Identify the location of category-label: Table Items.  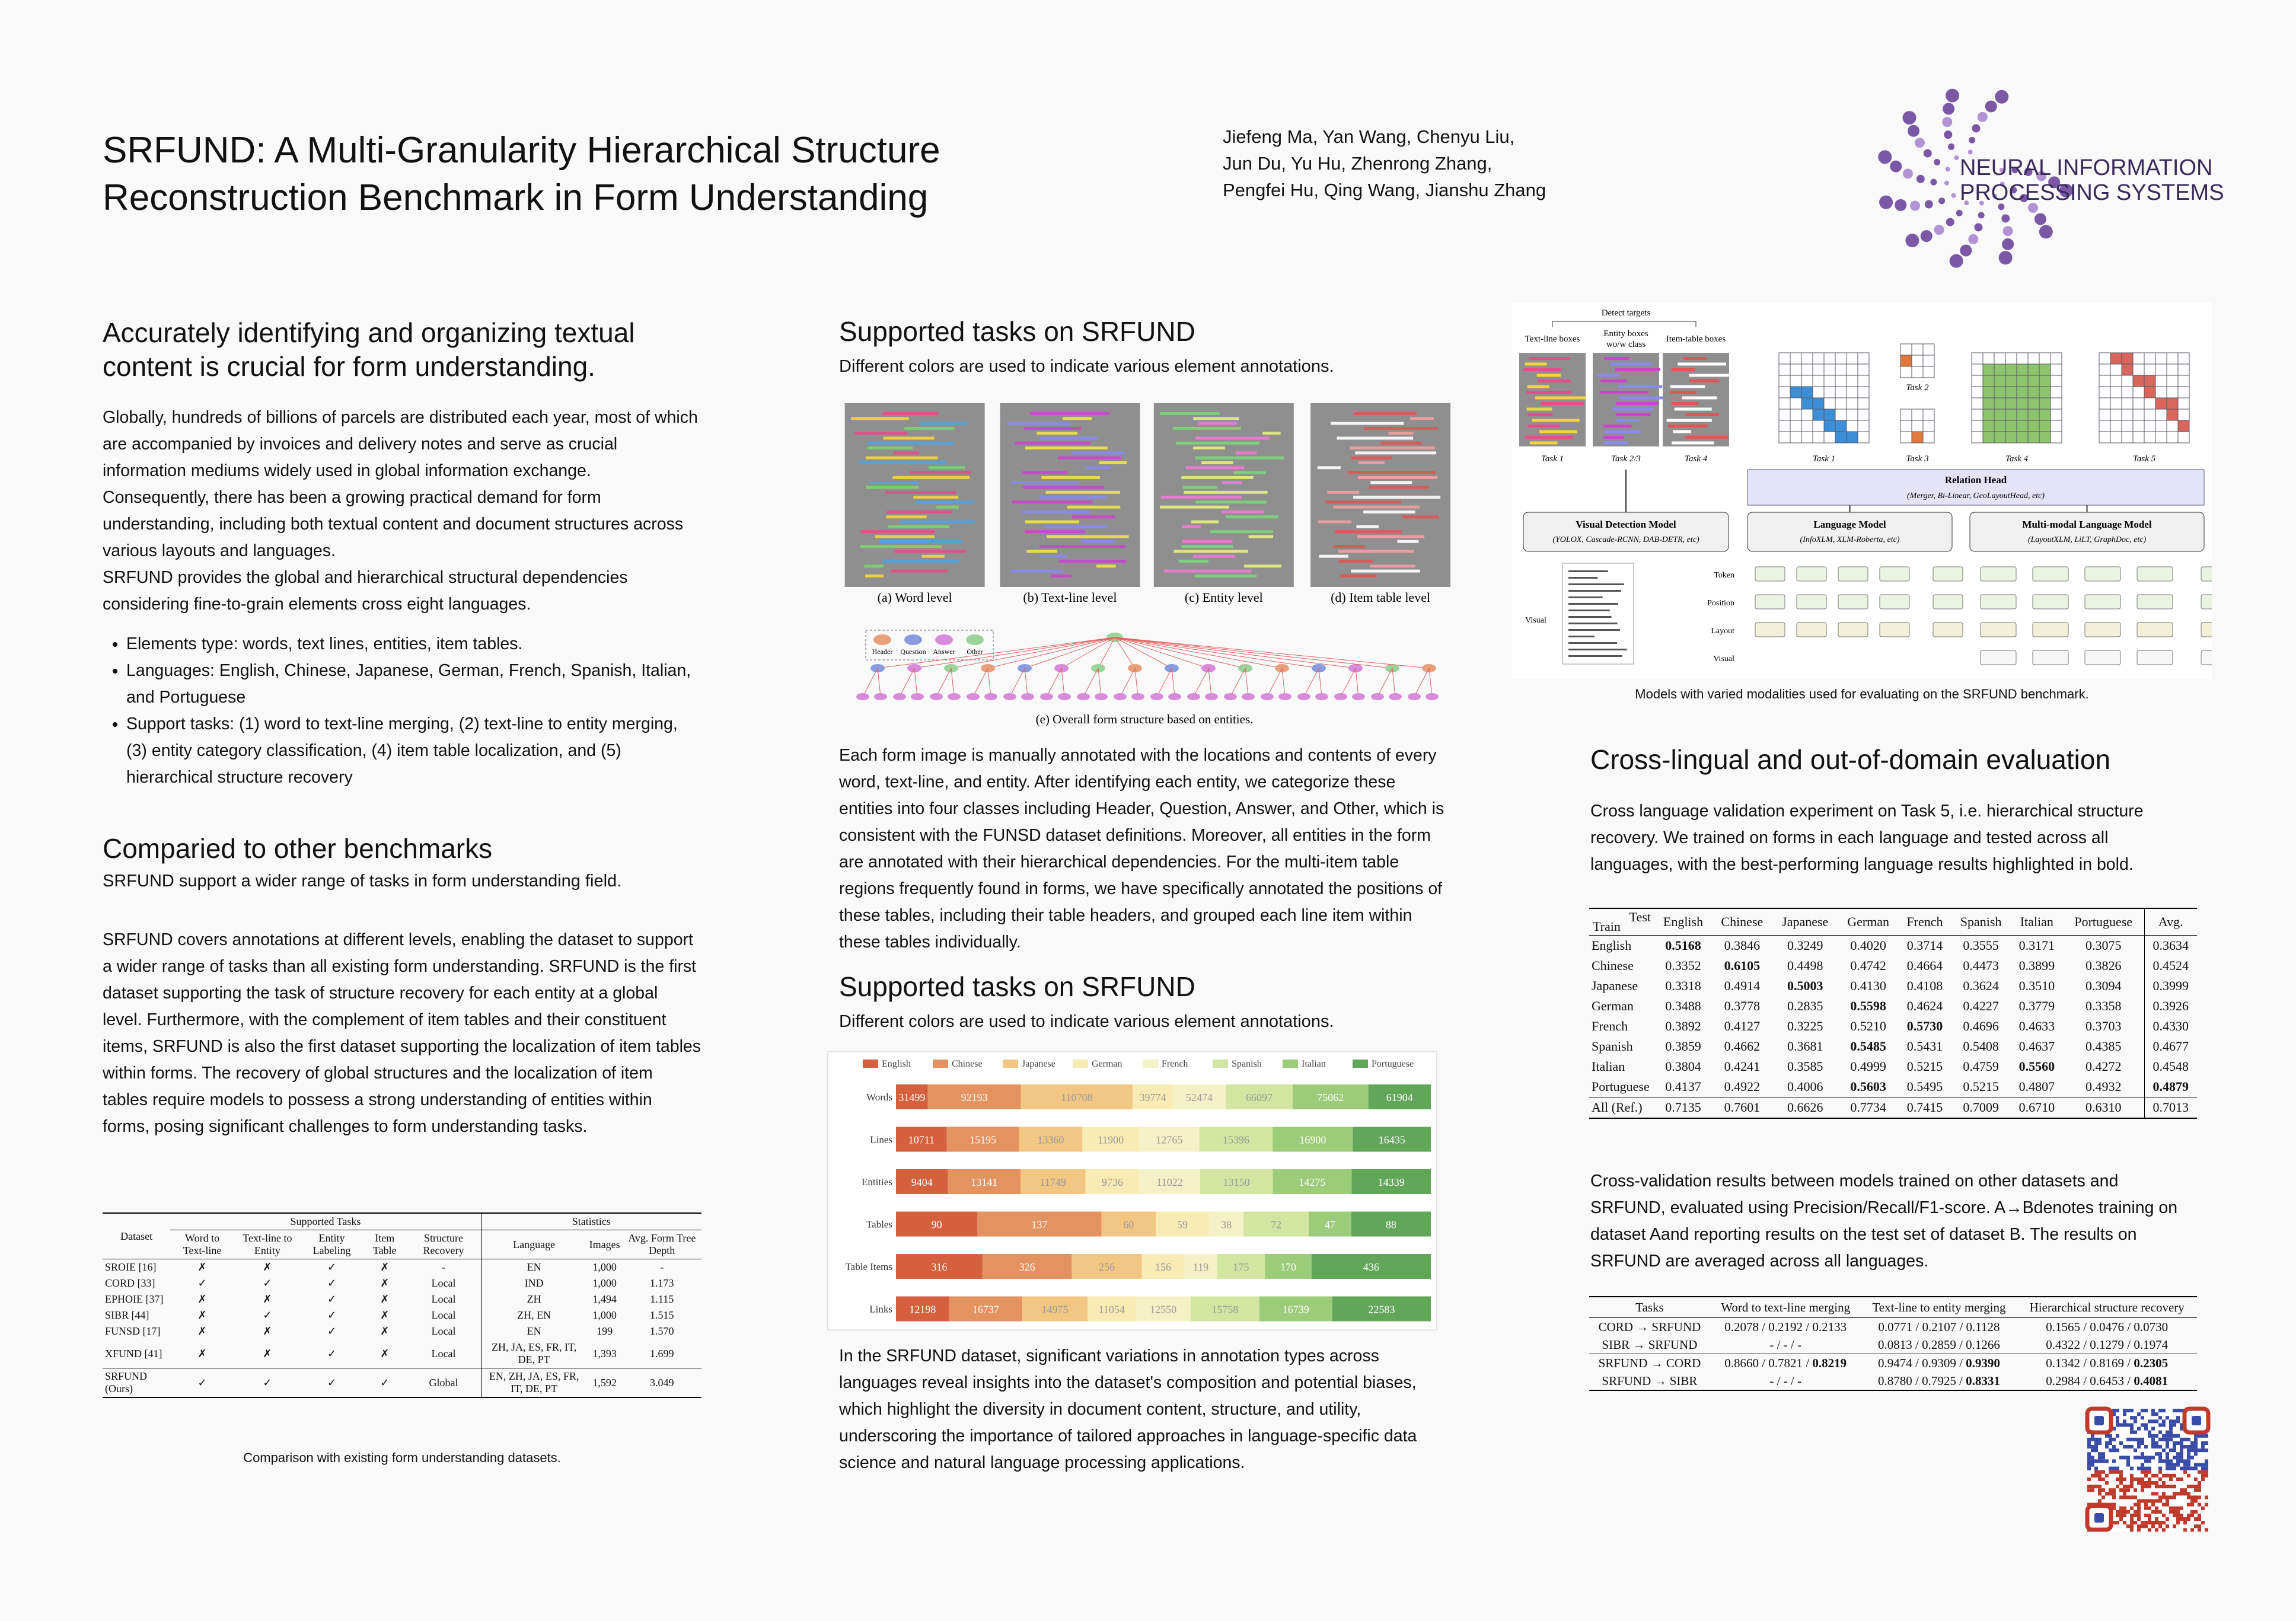
(868, 1266).